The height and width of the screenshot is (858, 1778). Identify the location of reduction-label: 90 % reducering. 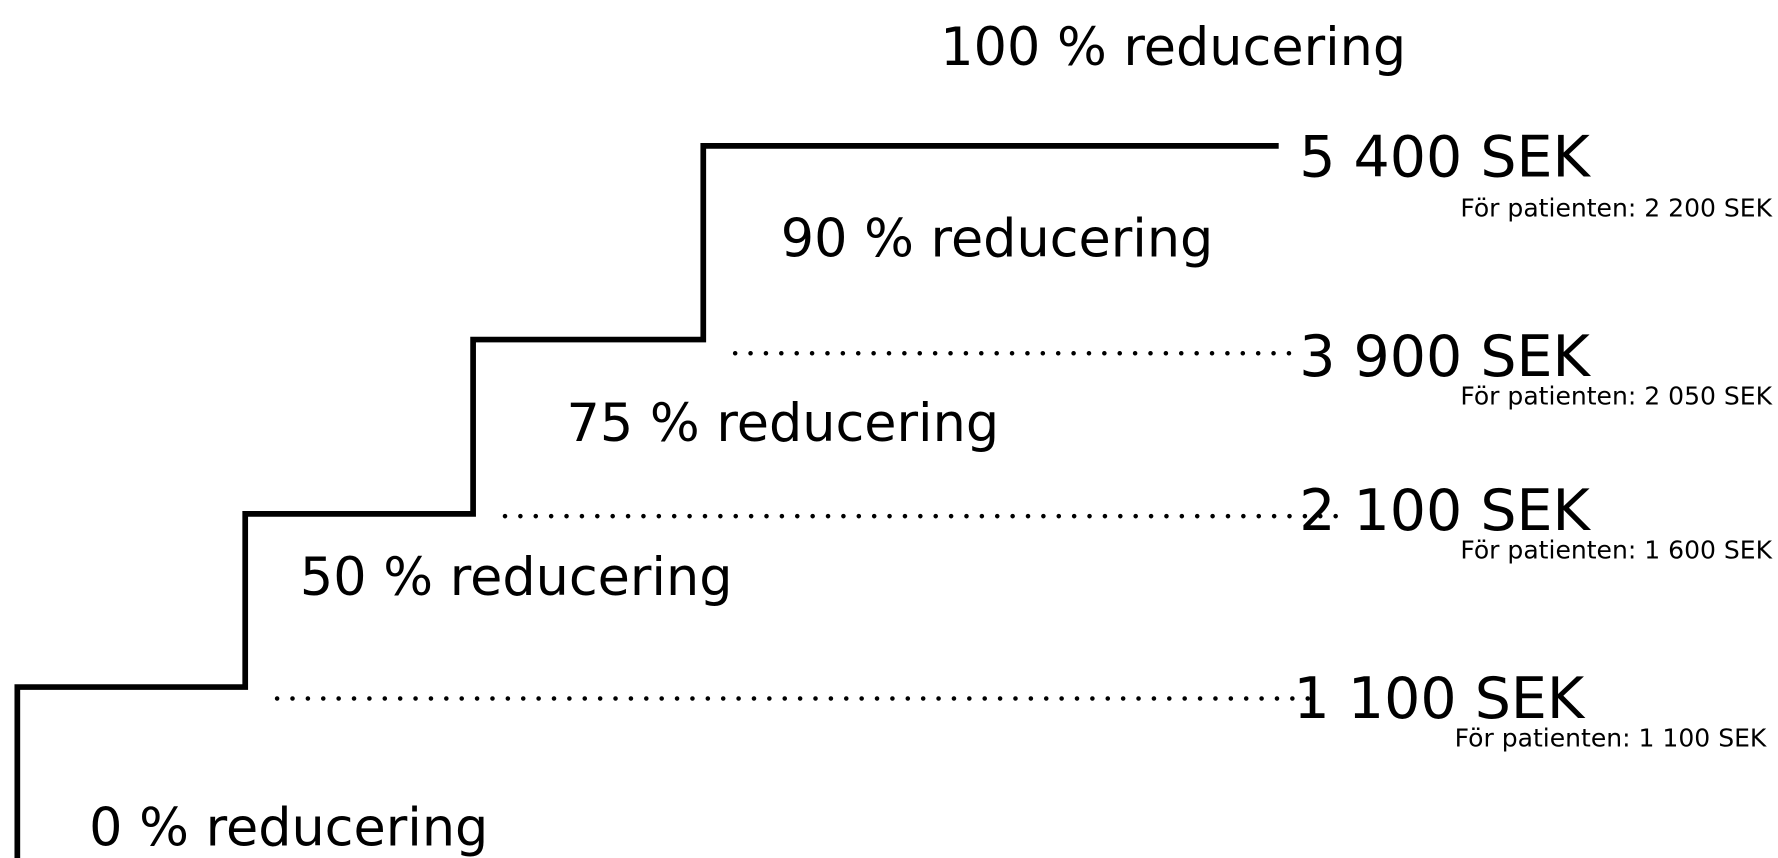
(997, 238).